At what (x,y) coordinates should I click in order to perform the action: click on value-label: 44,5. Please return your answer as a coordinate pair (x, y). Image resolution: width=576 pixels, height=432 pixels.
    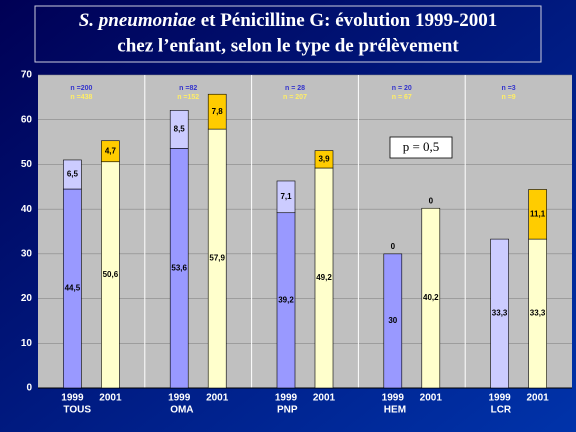
    Looking at the image, I should click on (73, 288).